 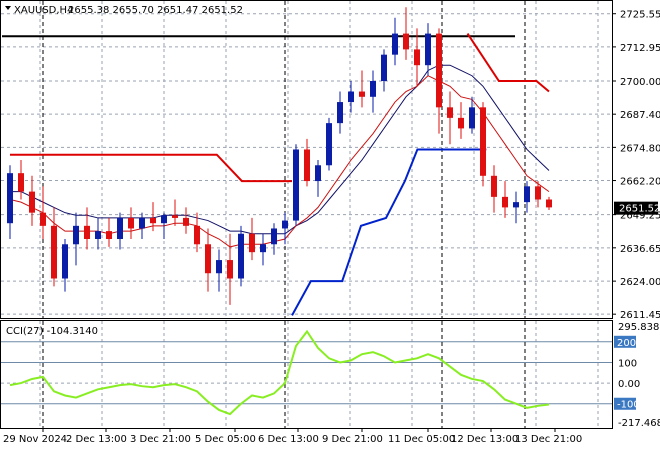 What do you see at coordinates (639, 423) in the screenshot?
I see `cci-tick-label: -217.4689` at bounding box center [639, 423].